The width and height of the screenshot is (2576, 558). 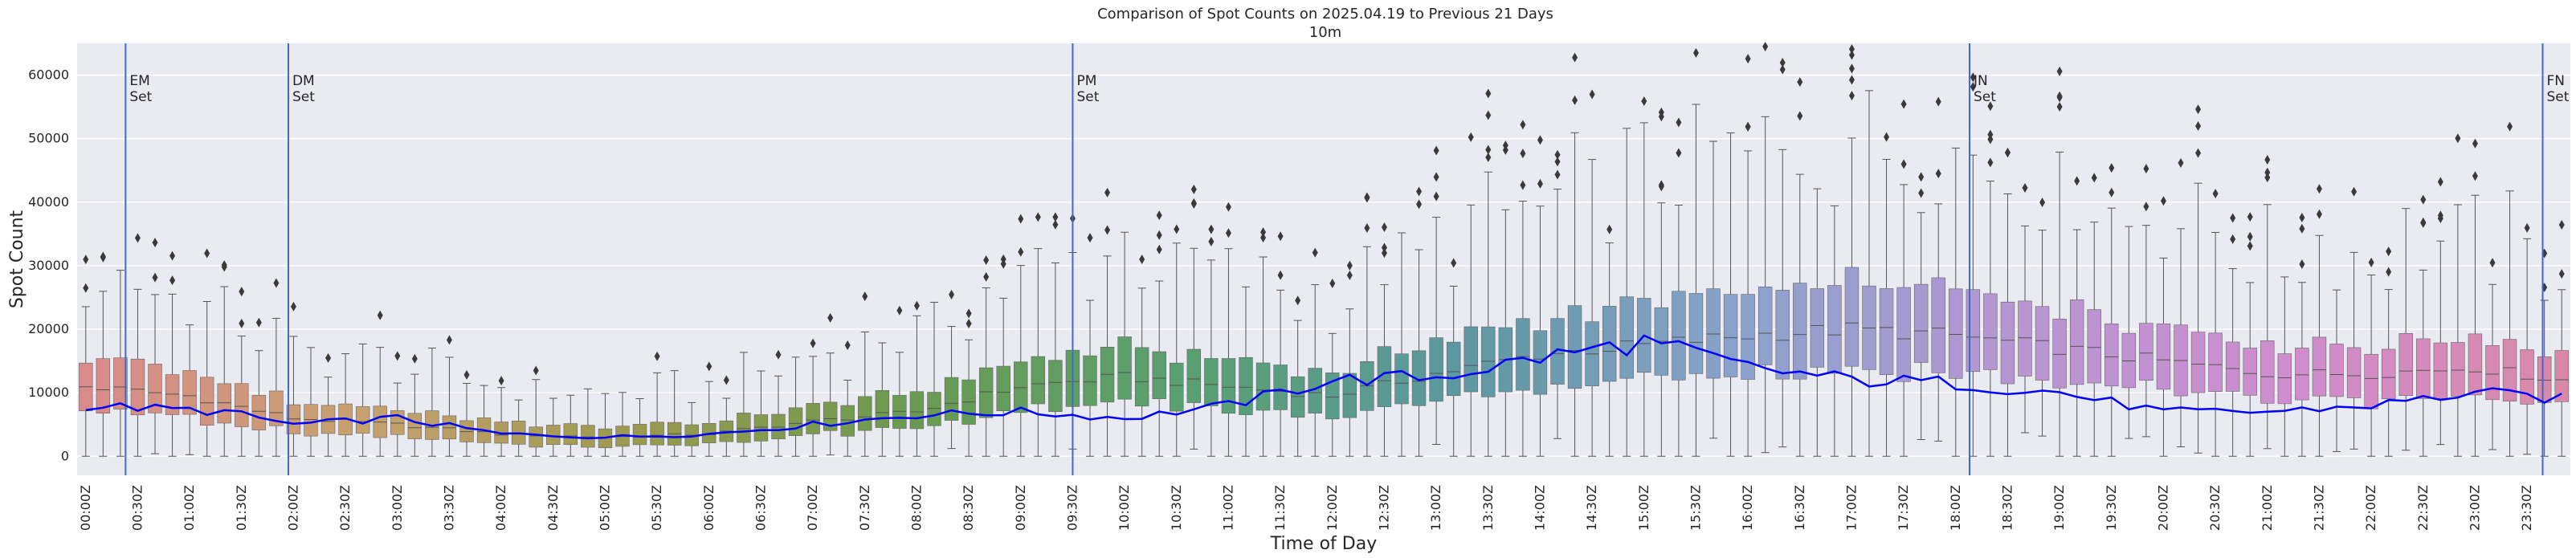 I want to click on x-tick-label: 07:00Z, so click(x=812, y=508).